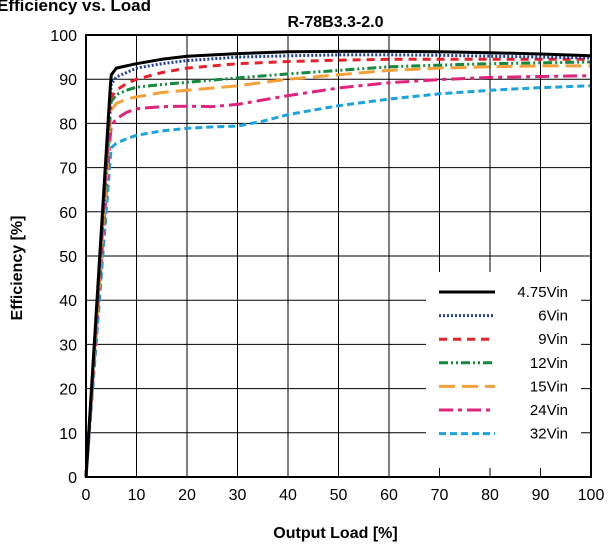 This screenshot has width=609, height=551. I want to click on legend-label: 6Vin, so click(553, 316).